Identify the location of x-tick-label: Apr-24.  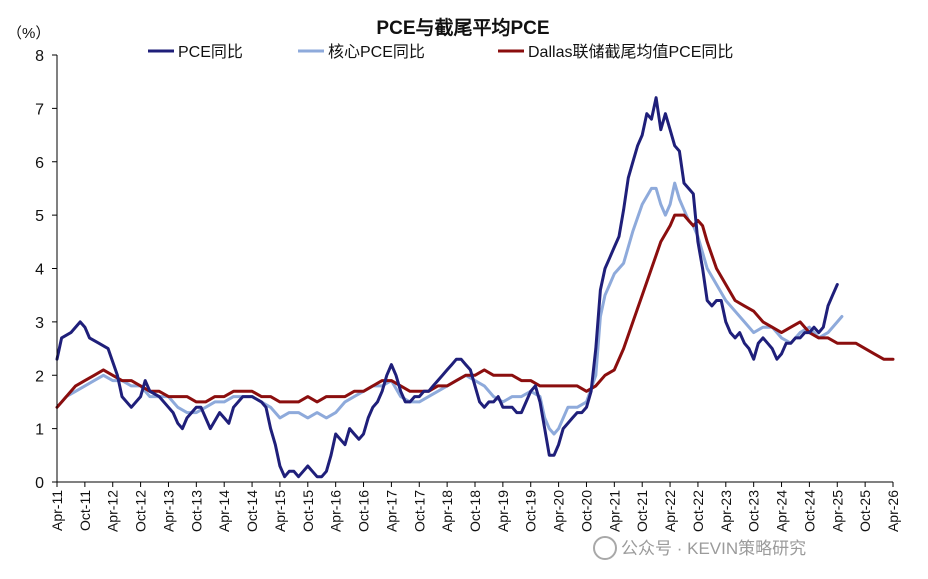
(782, 511).